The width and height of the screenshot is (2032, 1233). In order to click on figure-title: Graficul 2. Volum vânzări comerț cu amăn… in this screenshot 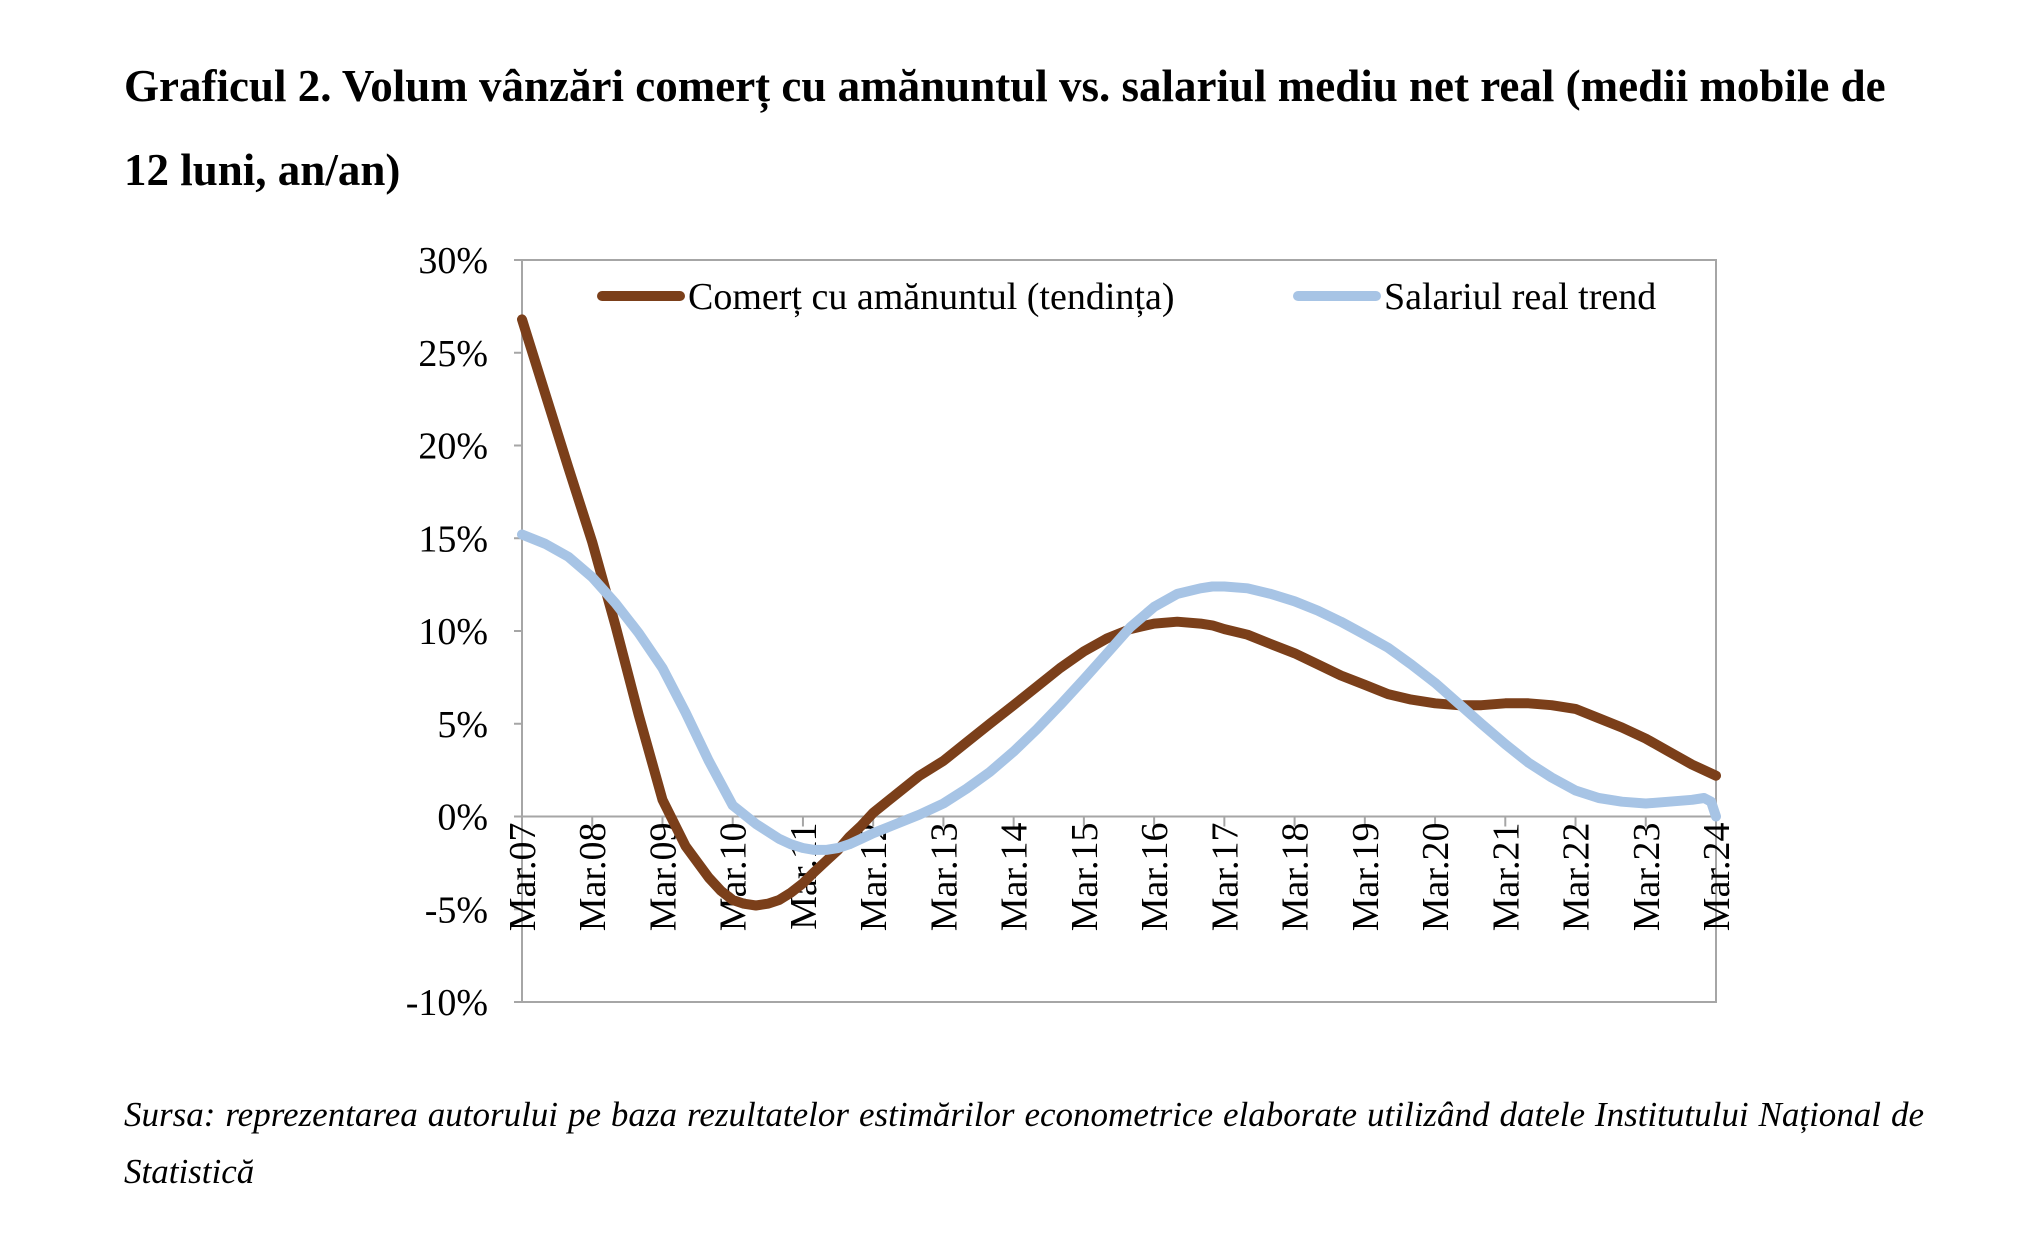, I will do `click(1005, 128)`.